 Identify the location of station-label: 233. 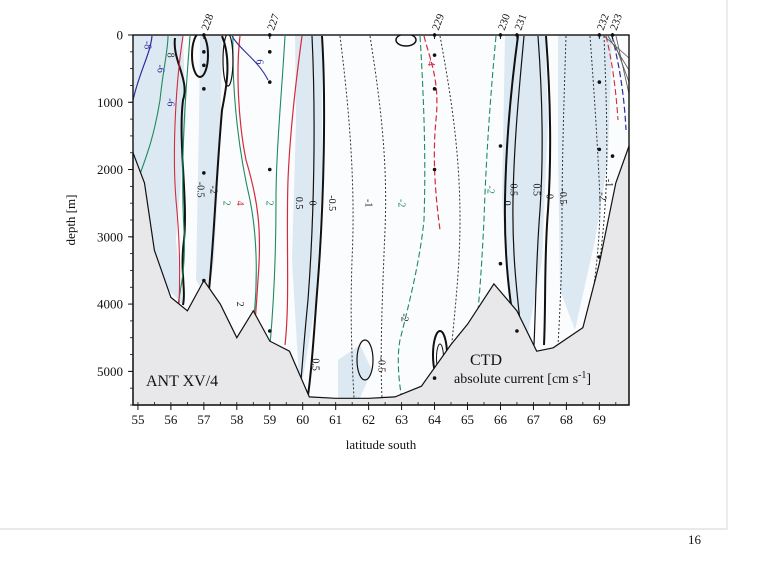
(616, 22).